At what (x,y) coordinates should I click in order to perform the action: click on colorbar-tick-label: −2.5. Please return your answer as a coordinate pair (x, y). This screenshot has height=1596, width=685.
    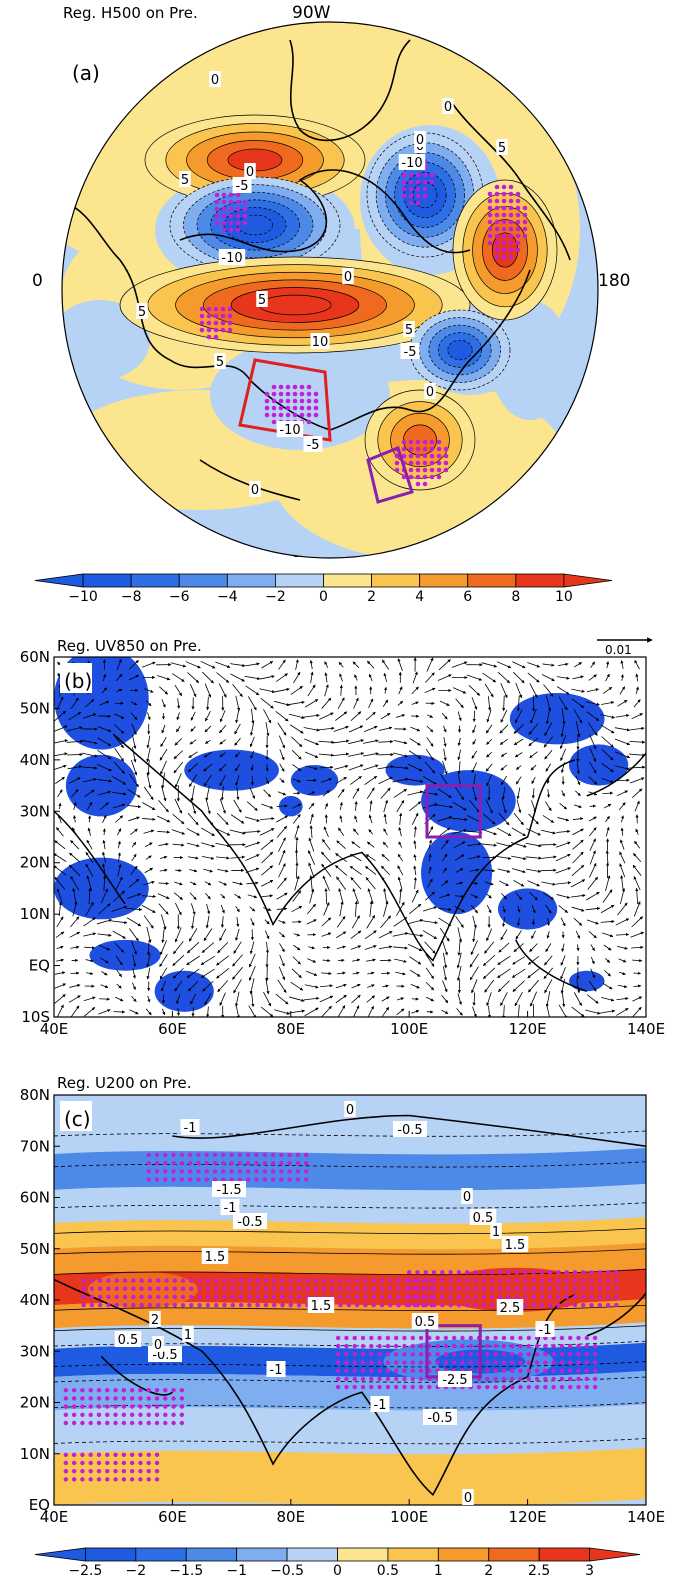
    Looking at the image, I should click on (85, 1571).